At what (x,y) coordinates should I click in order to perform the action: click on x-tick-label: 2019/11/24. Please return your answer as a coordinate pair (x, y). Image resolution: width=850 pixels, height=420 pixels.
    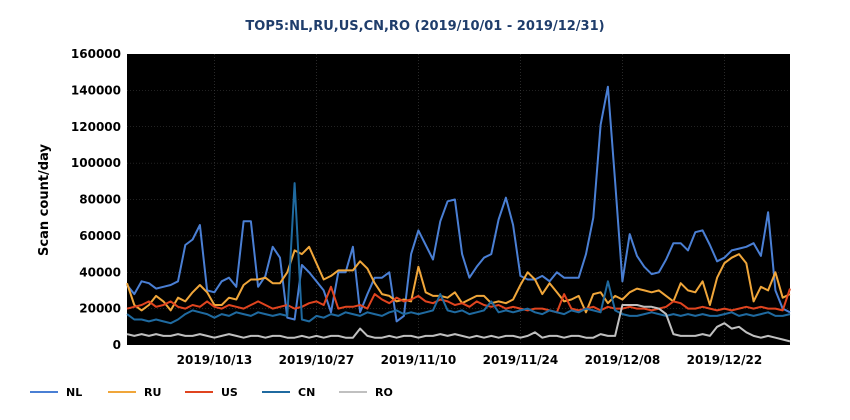
    Looking at the image, I should click on (521, 360).